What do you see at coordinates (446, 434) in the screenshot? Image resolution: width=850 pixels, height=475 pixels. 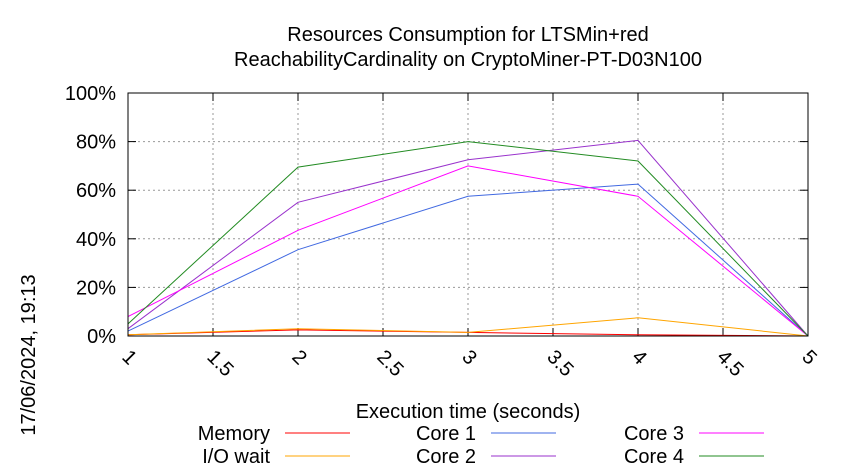 I see `legend-label: Core 1` at bounding box center [446, 434].